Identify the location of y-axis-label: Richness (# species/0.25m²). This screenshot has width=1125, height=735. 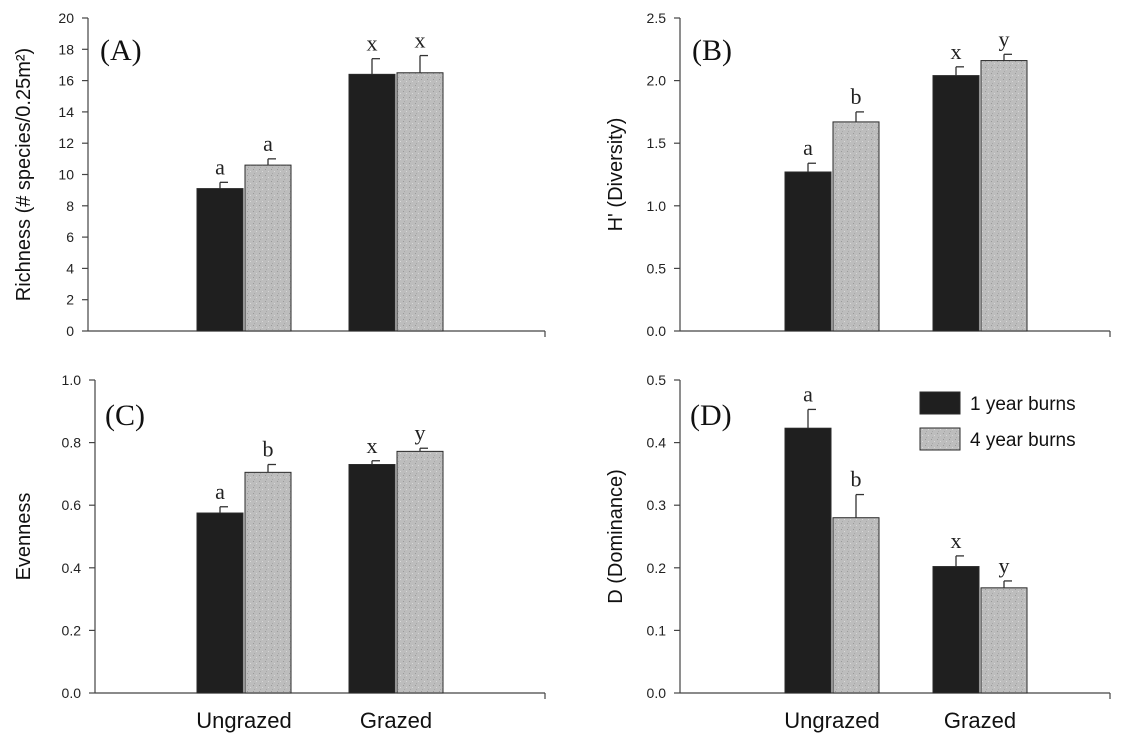
(24, 174).